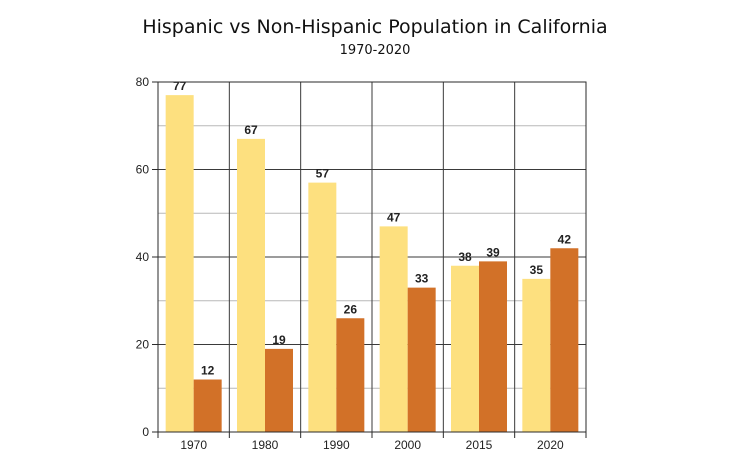 Image resolution: width=750 pixels, height=468 pixels. What do you see at coordinates (208, 371) in the screenshot?
I see `data-label: 12` at bounding box center [208, 371].